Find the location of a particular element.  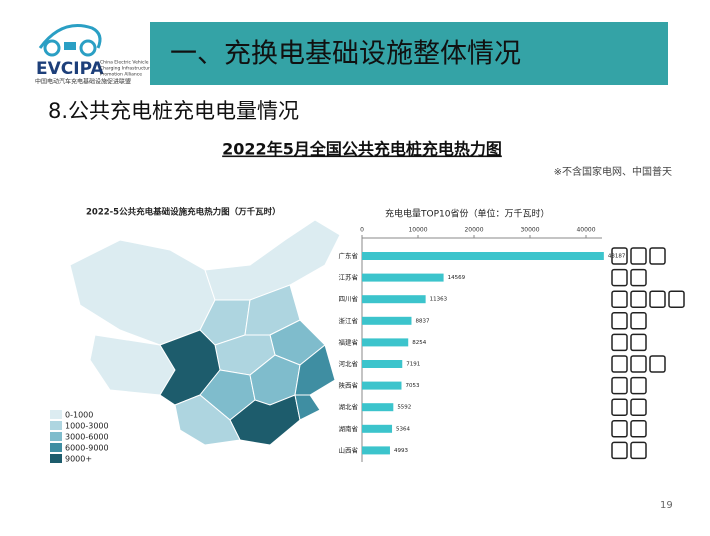

x-tick-label: 30000 is located at coordinates (529, 230).